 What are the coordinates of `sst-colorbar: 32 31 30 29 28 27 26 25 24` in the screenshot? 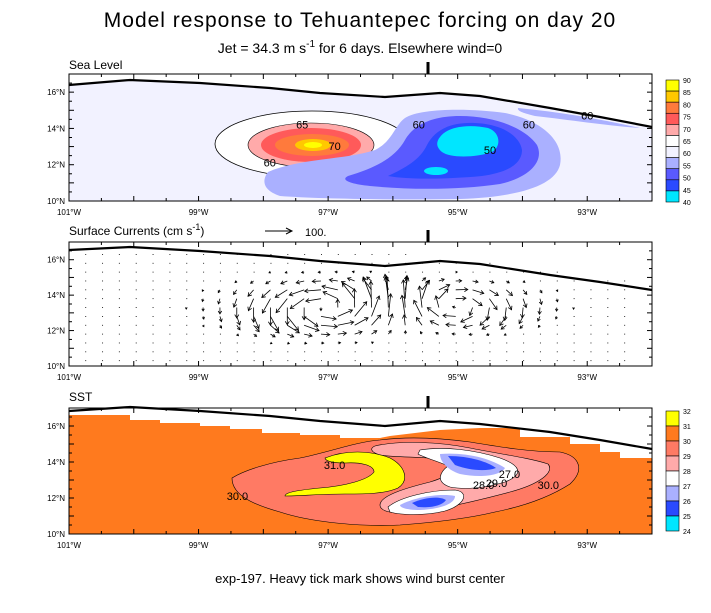 It's located at (678, 472).